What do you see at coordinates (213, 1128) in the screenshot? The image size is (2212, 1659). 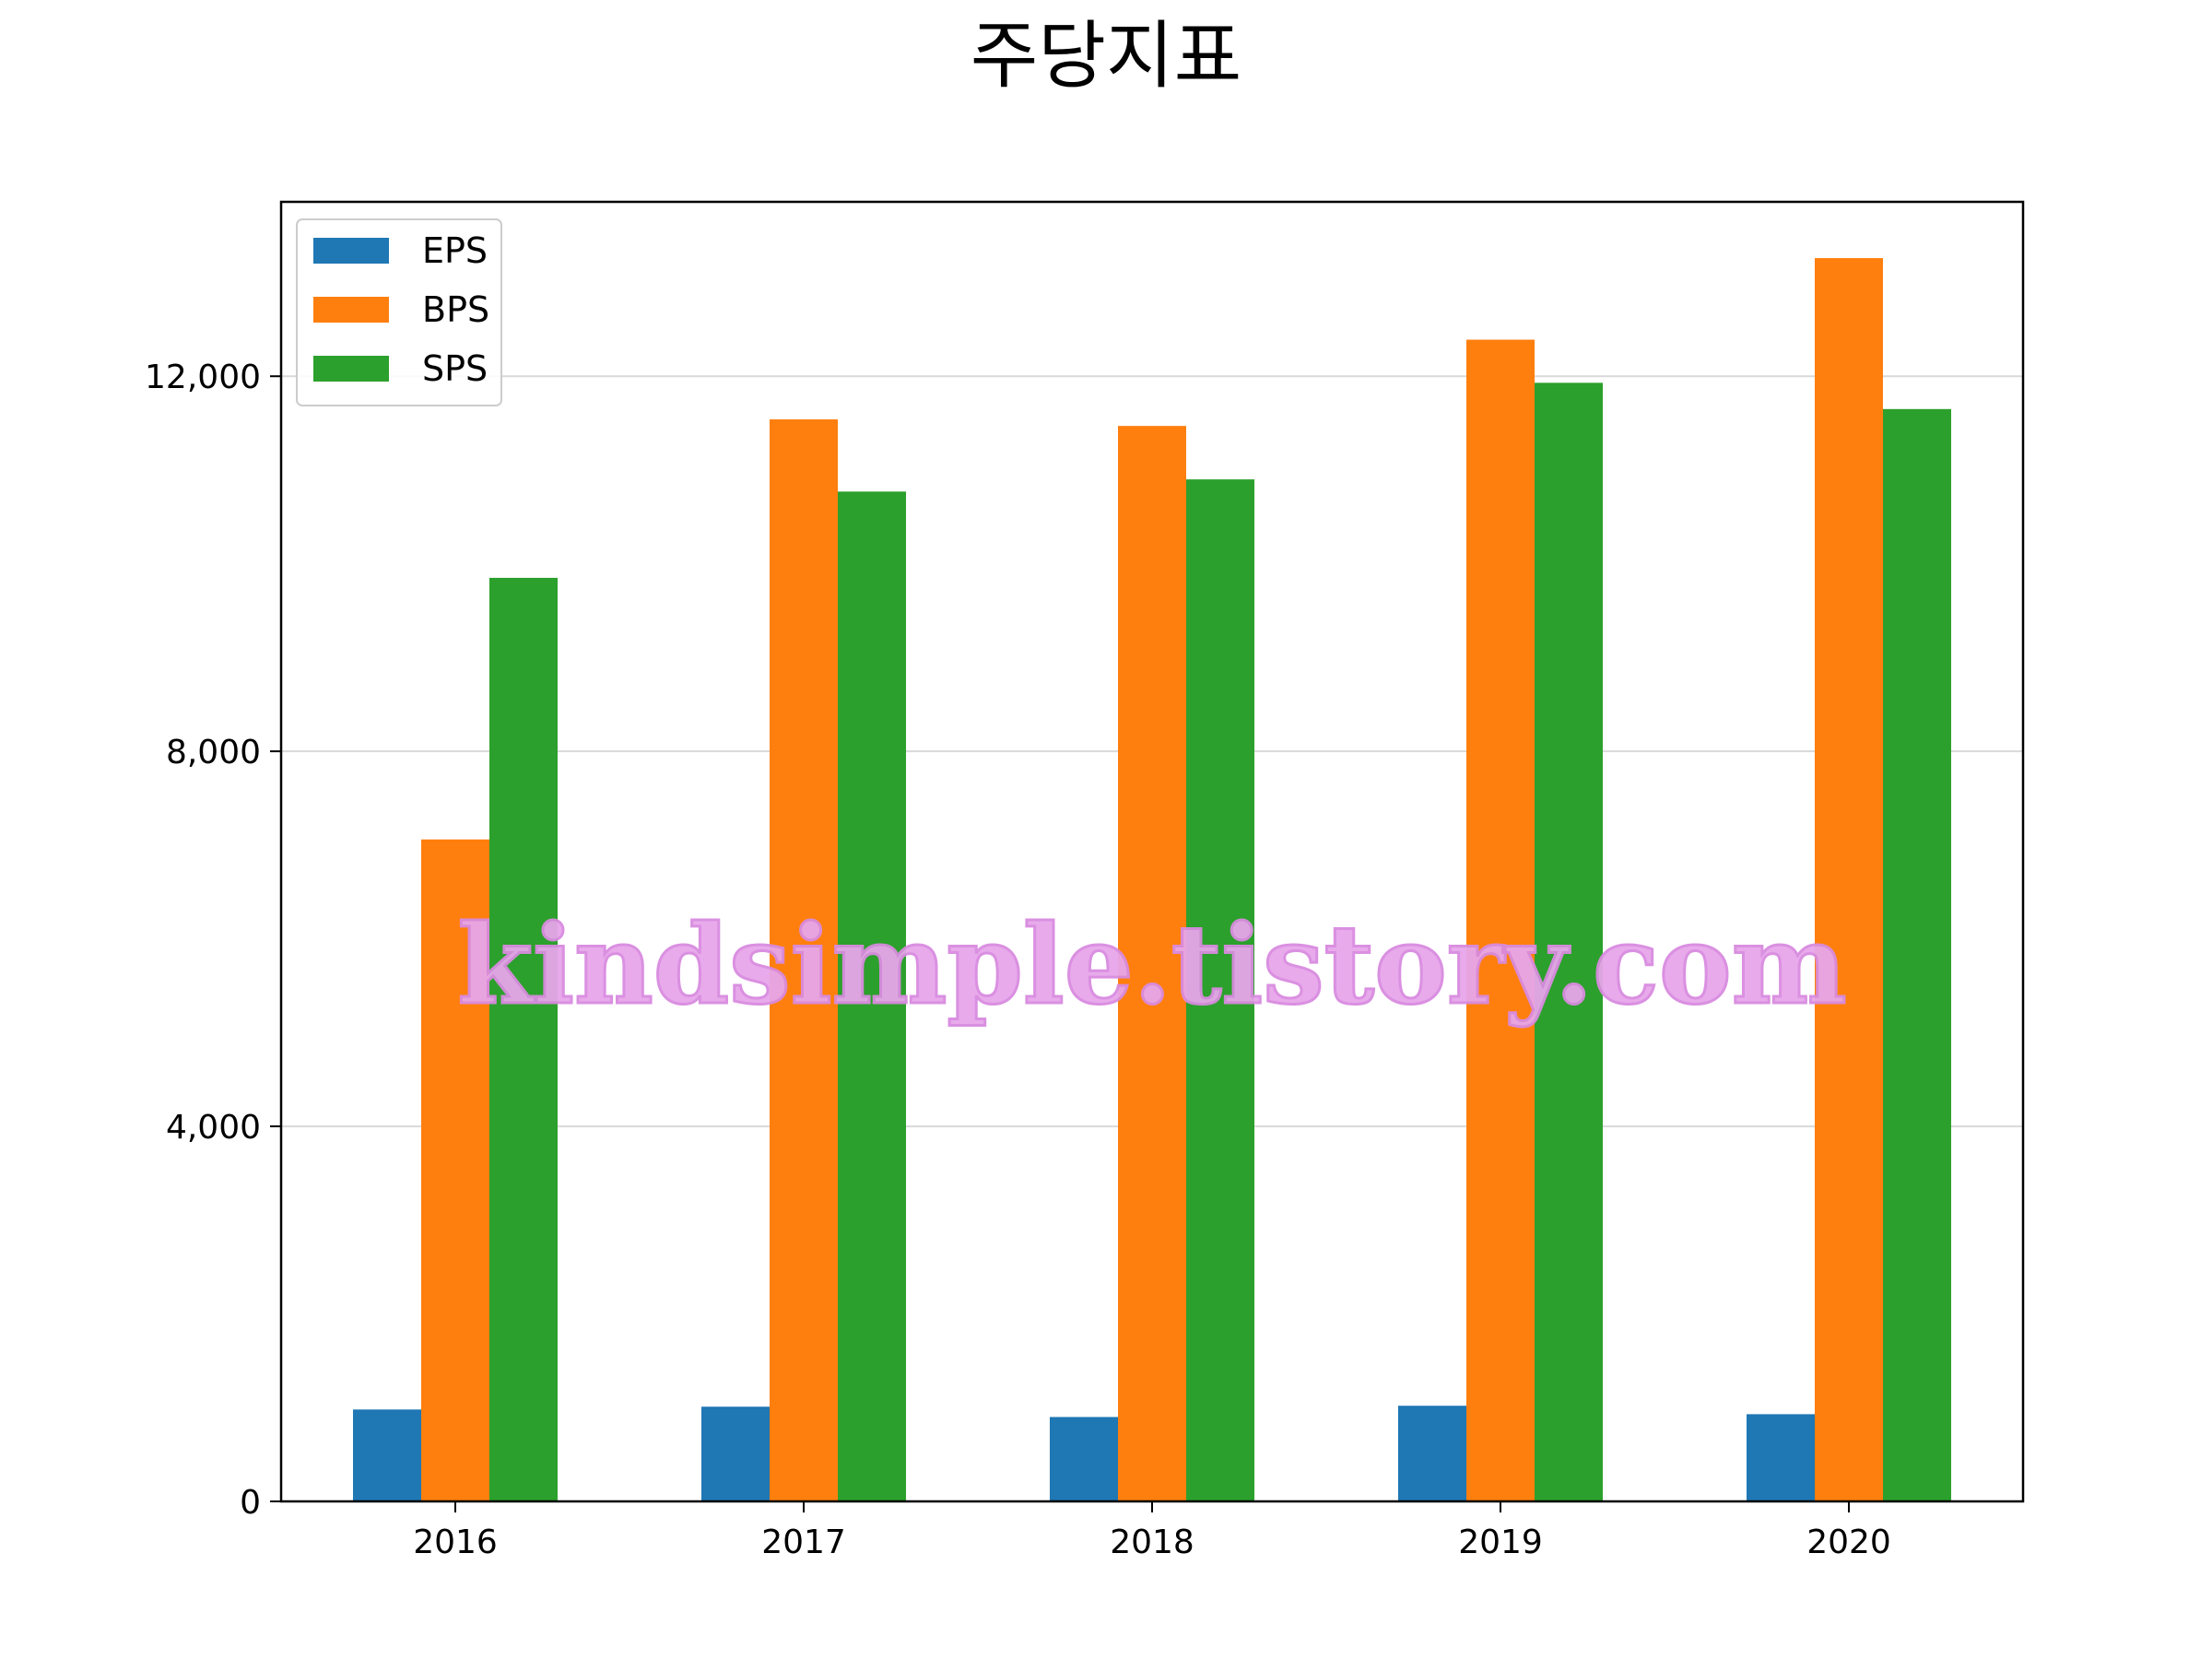 I see `y-tick-label: 4,000` at bounding box center [213, 1128].